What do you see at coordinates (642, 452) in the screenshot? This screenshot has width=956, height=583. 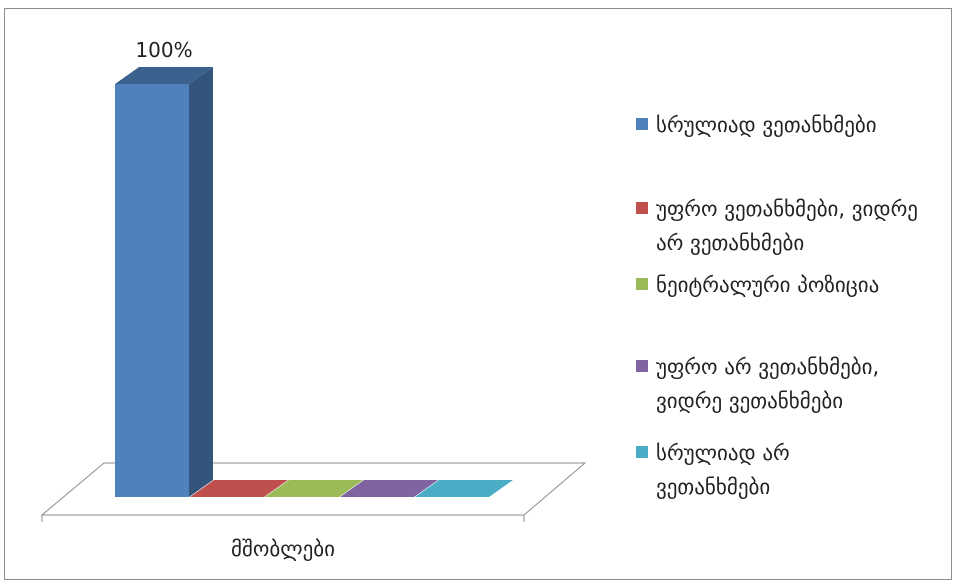 I see `legend-swatch-teal` at bounding box center [642, 452].